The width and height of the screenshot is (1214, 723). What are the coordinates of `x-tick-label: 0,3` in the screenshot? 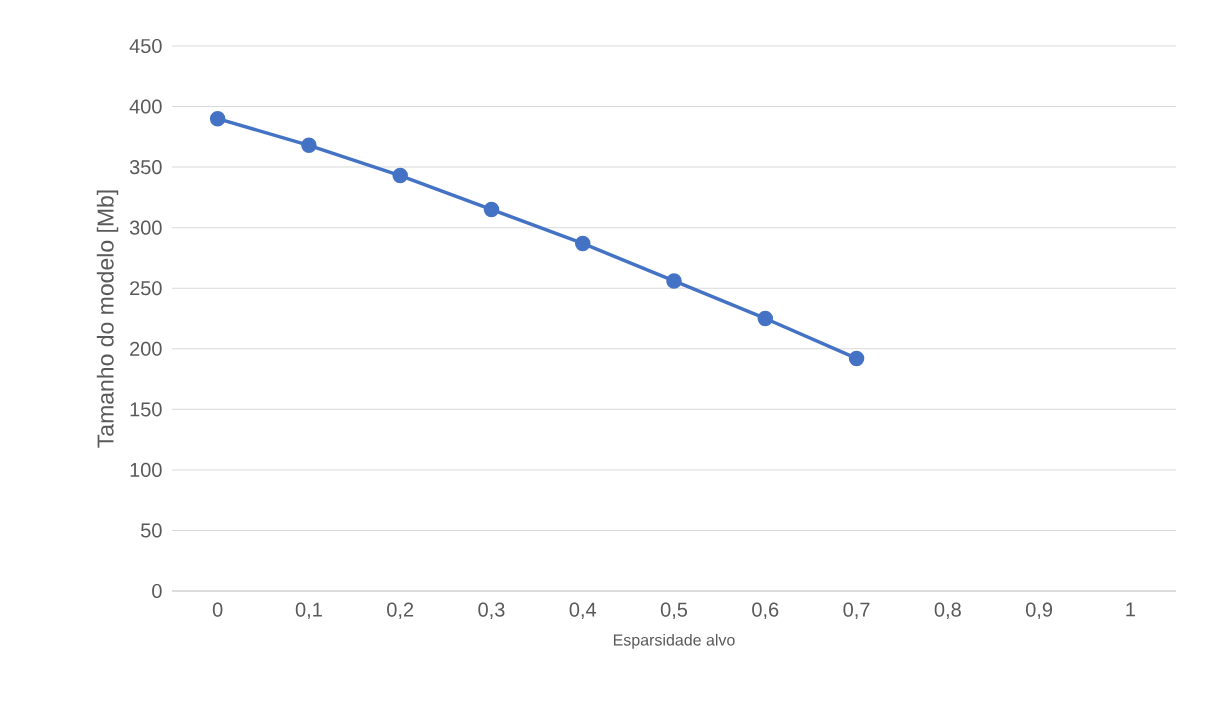 It's located at (491, 611).